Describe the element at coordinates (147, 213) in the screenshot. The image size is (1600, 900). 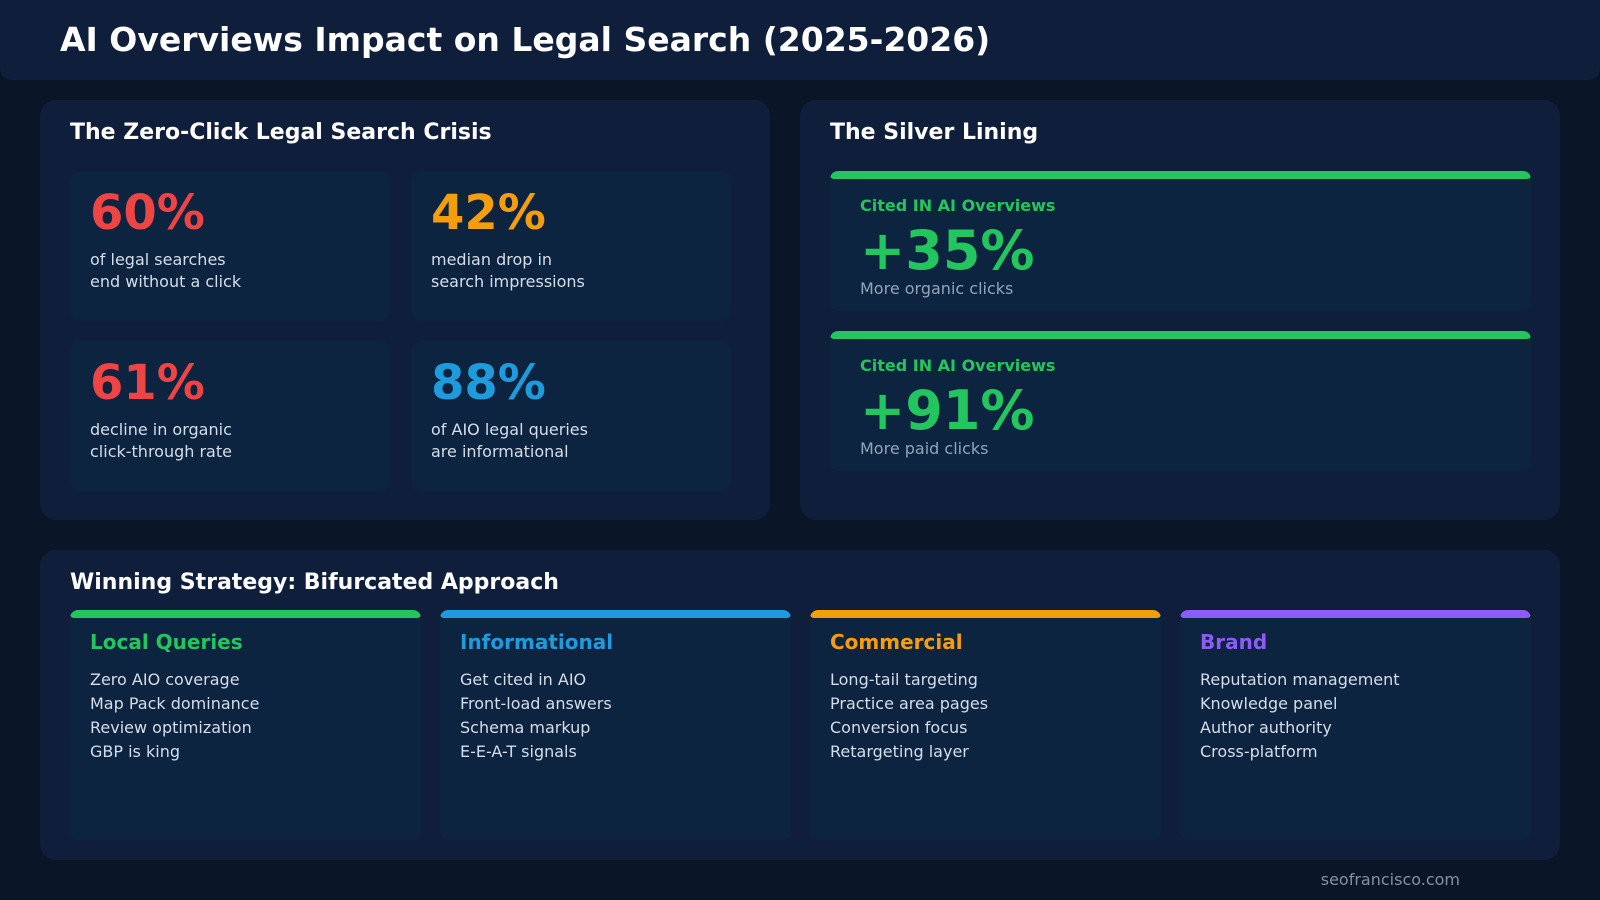
I see `stat-value: 60%` at that location.